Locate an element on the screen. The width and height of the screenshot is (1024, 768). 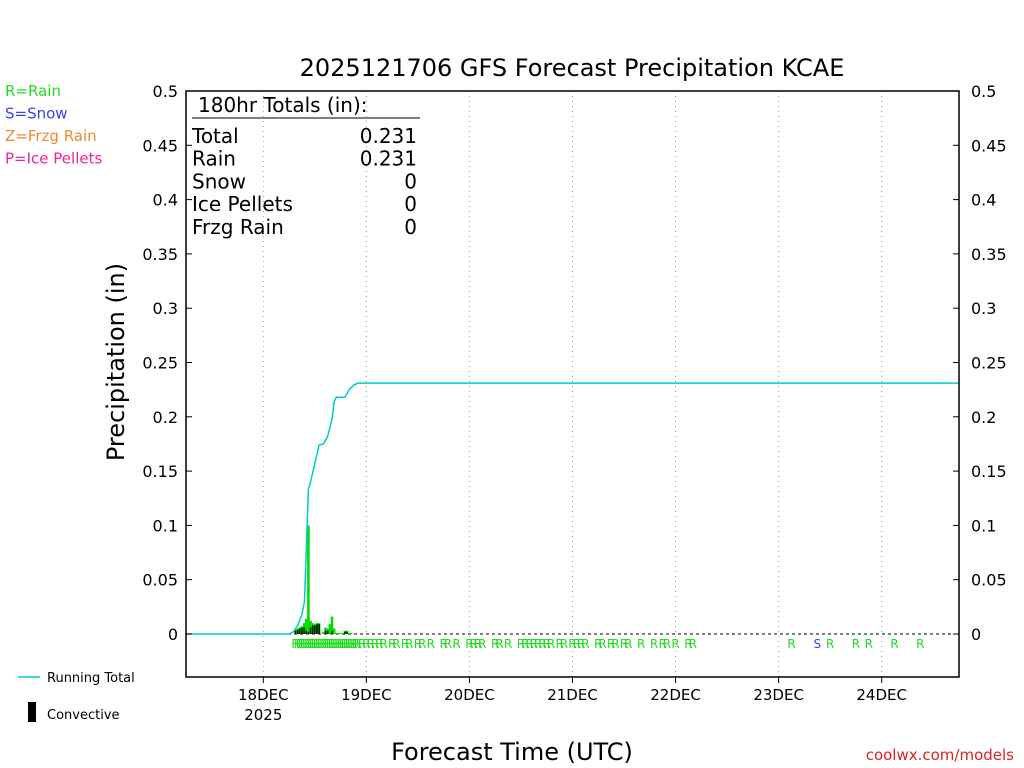
y-tick-label-left: 0.25 is located at coordinates (160, 363).